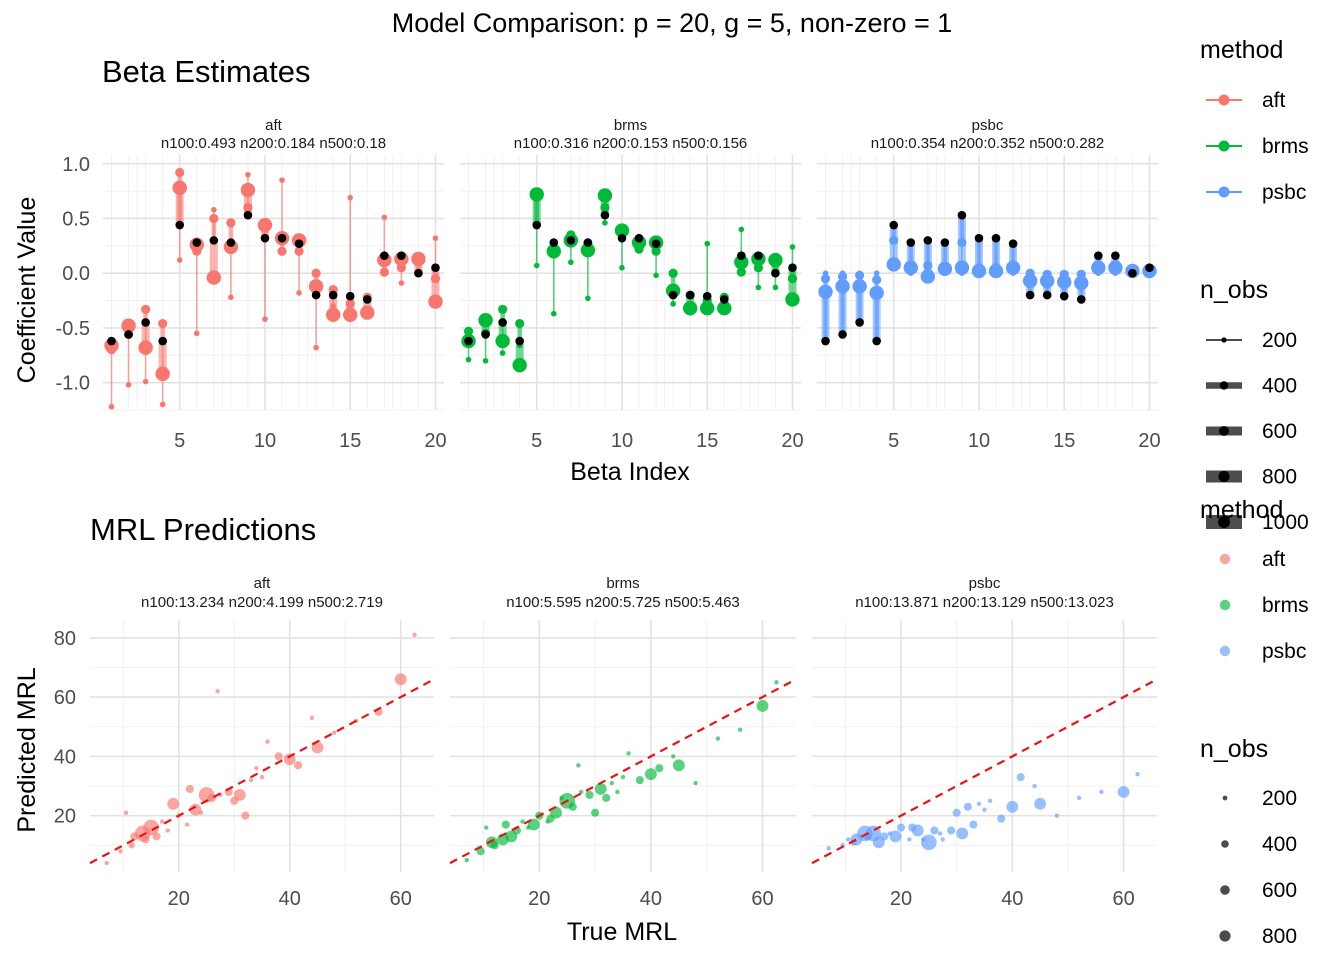 This screenshot has width=1344, height=960. Describe the element at coordinates (76, 219) in the screenshot. I see `beta-y-tick-label: 0.5` at that location.